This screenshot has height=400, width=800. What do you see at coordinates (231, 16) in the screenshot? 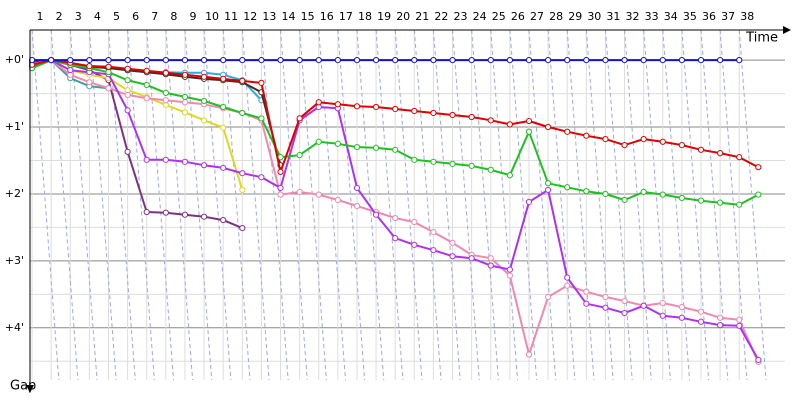
I see `x-tick-label: 11` at bounding box center [231, 16].